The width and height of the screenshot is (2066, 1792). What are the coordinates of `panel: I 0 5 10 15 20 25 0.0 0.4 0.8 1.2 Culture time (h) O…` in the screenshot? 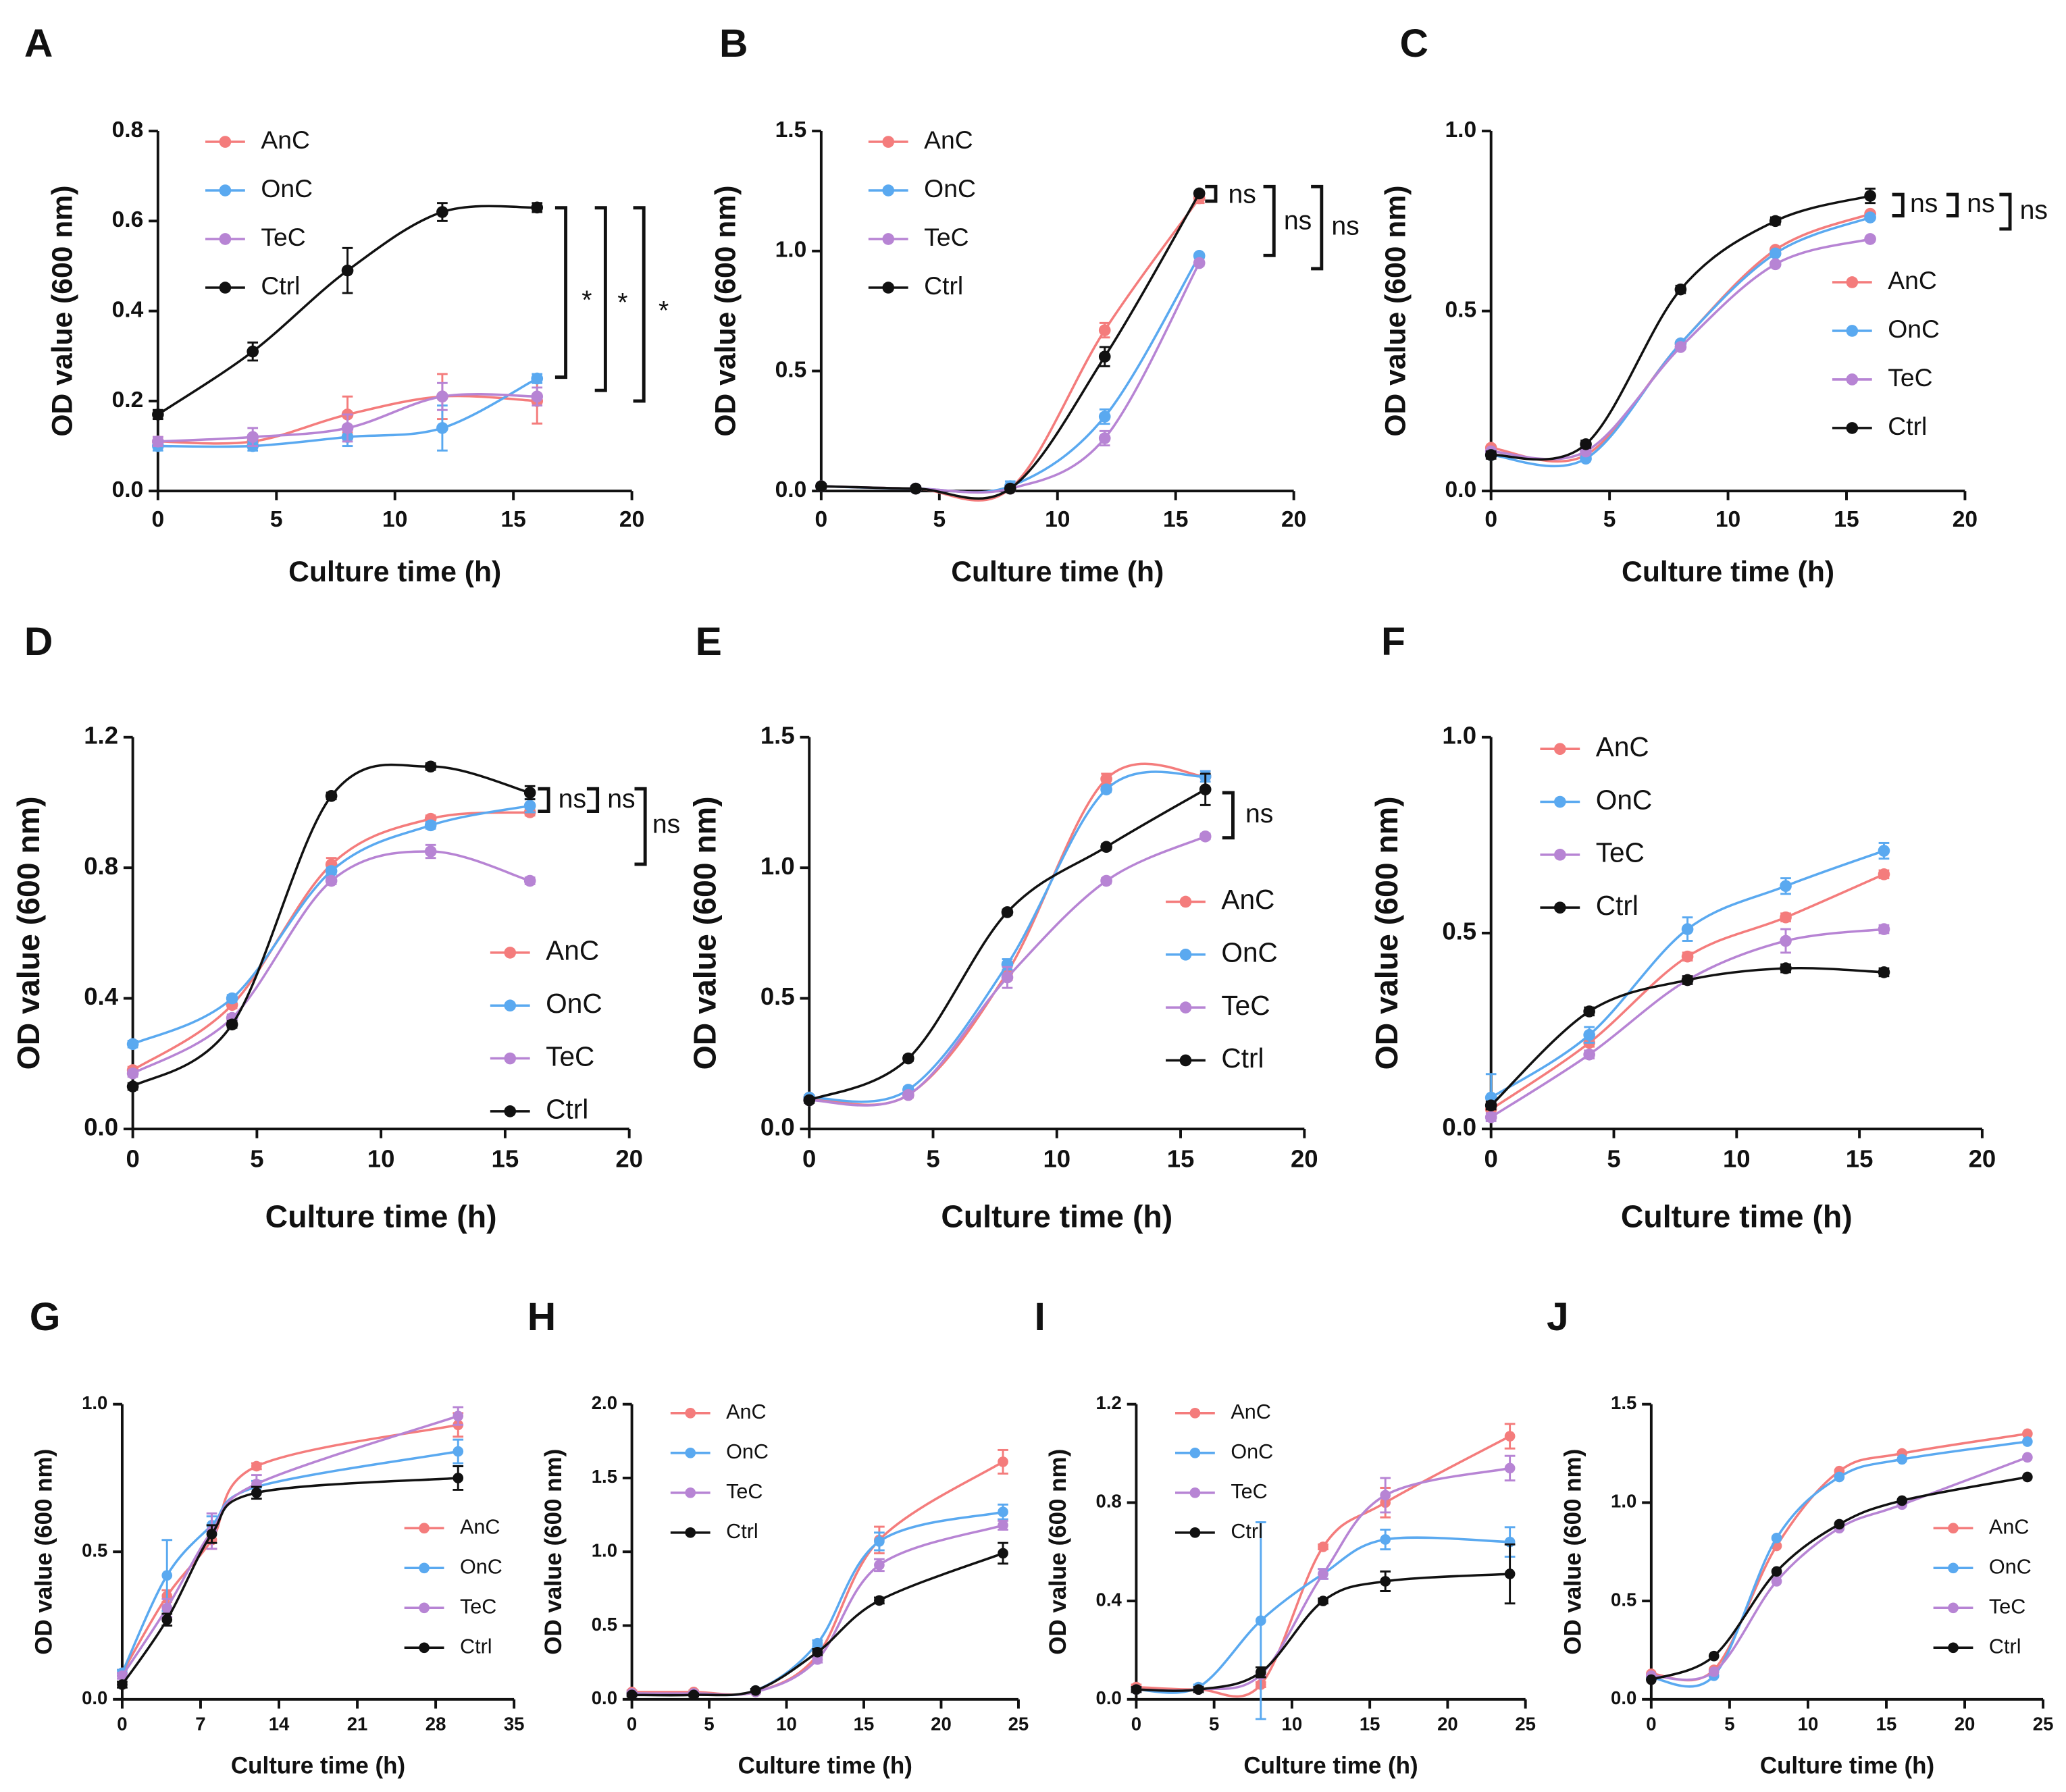 It's located at (1285, 1537).